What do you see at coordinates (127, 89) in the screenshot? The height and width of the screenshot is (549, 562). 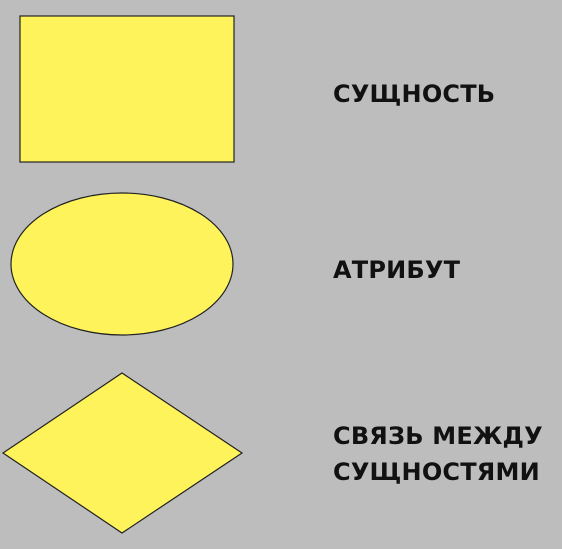 I see `entity-rectangle-shape` at bounding box center [127, 89].